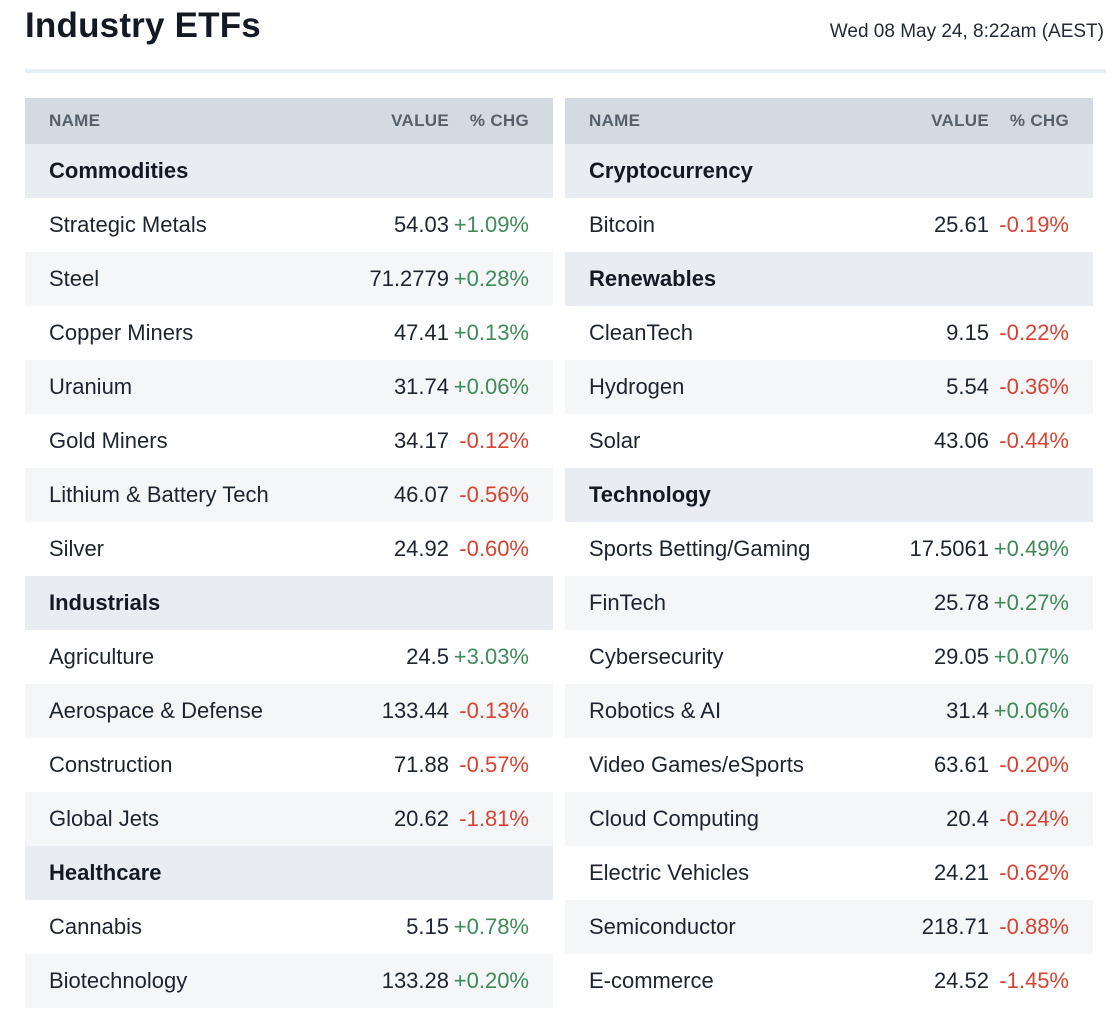 This screenshot has width=1116, height=1022. Describe the element at coordinates (966, 31) in the screenshot. I see `timestamp: Wed 08 May 24, 8:22am (AEST)` at that location.